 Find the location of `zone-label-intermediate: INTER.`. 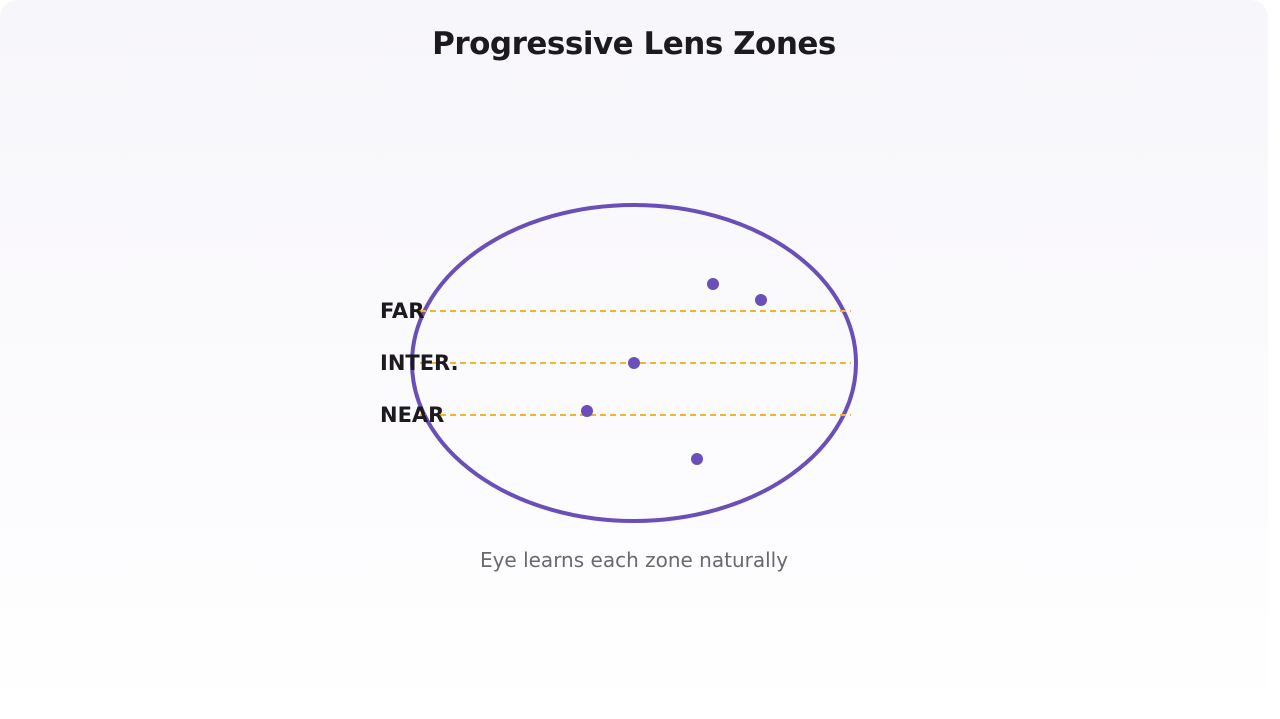

zone-label-intermediate: INTER. is located at coordinates (419, 363).